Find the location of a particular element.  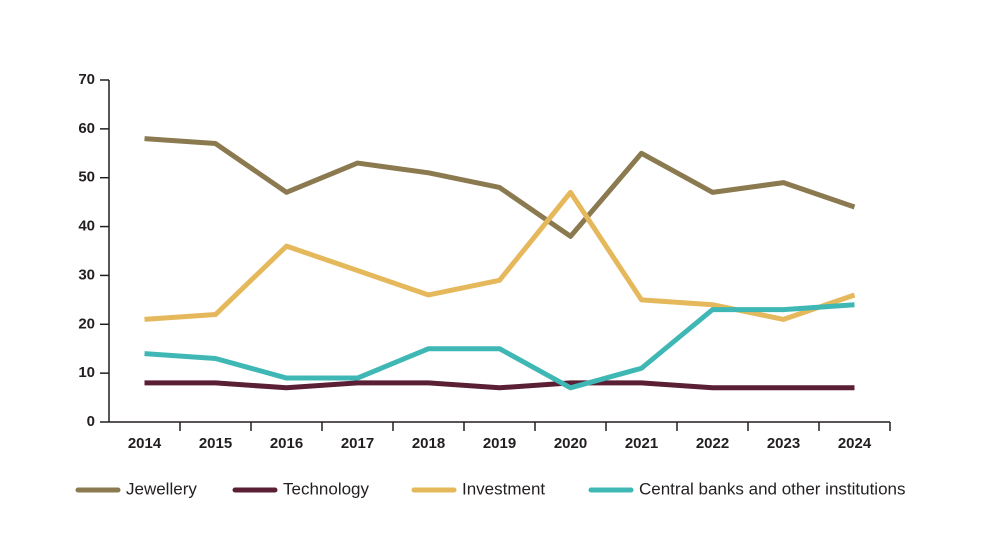

legend-label: Jewellery is located at coordinates (161, 488).